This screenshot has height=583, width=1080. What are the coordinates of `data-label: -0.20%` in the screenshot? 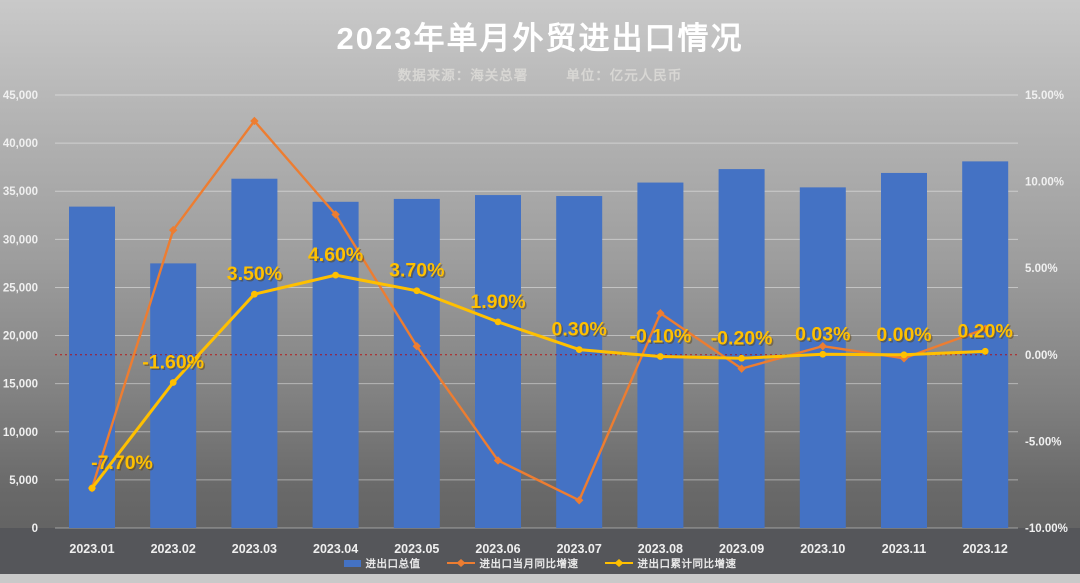 It's located at (742, 338).